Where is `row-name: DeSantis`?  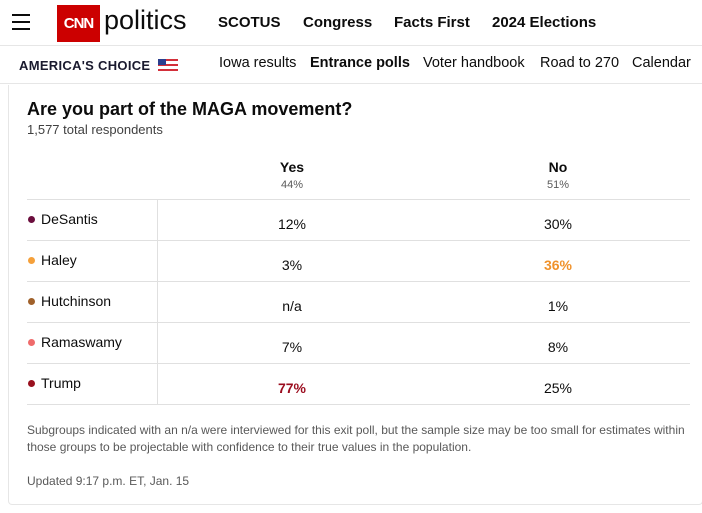 row-name: DeSantis is located at coordinates (69, 219).